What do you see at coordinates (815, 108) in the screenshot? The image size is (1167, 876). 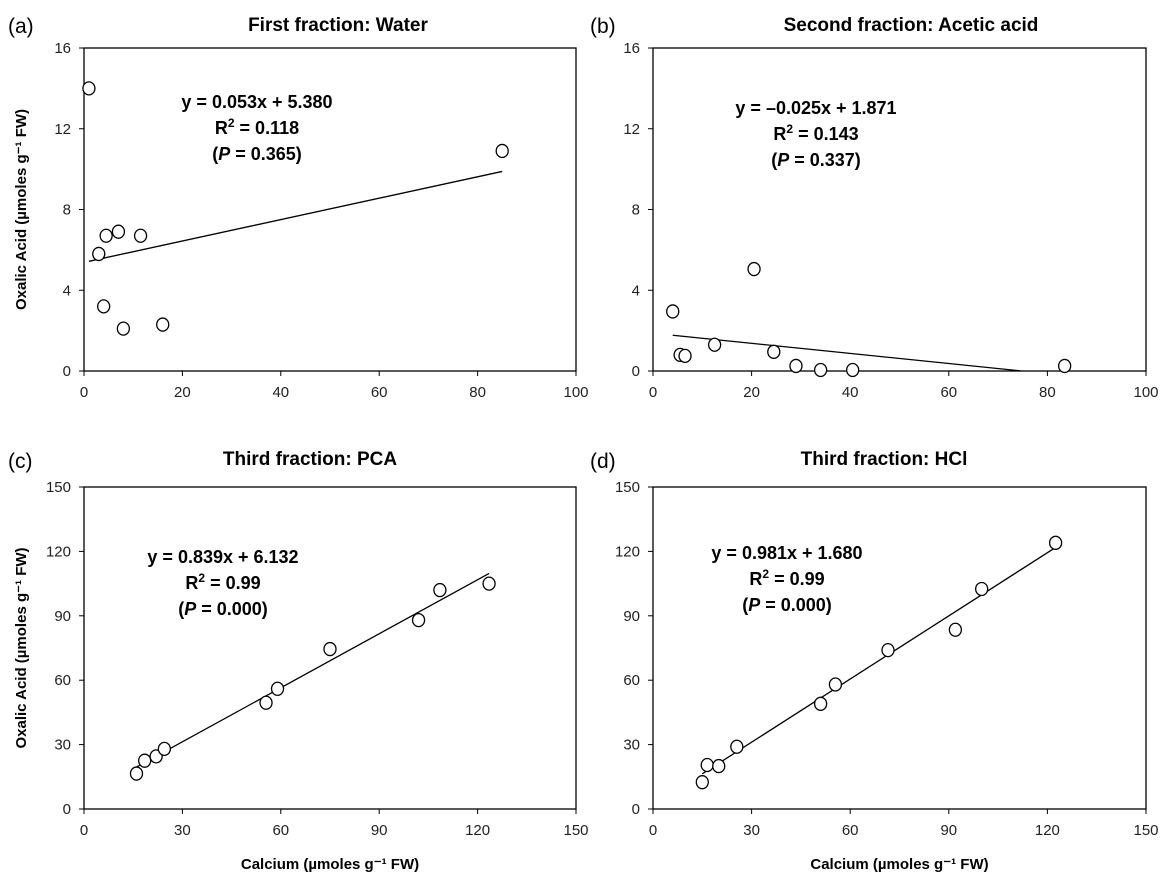 I see `regression-equation: y = –0.025x + 1.871` at bounding box center [815, 108].